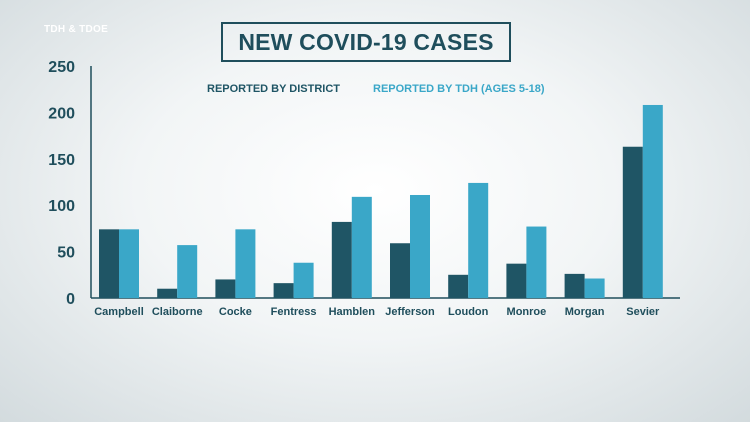  Describe the element at coordinates (458, 286) in the screenshot. I see `bar-district-loudon` at that location.